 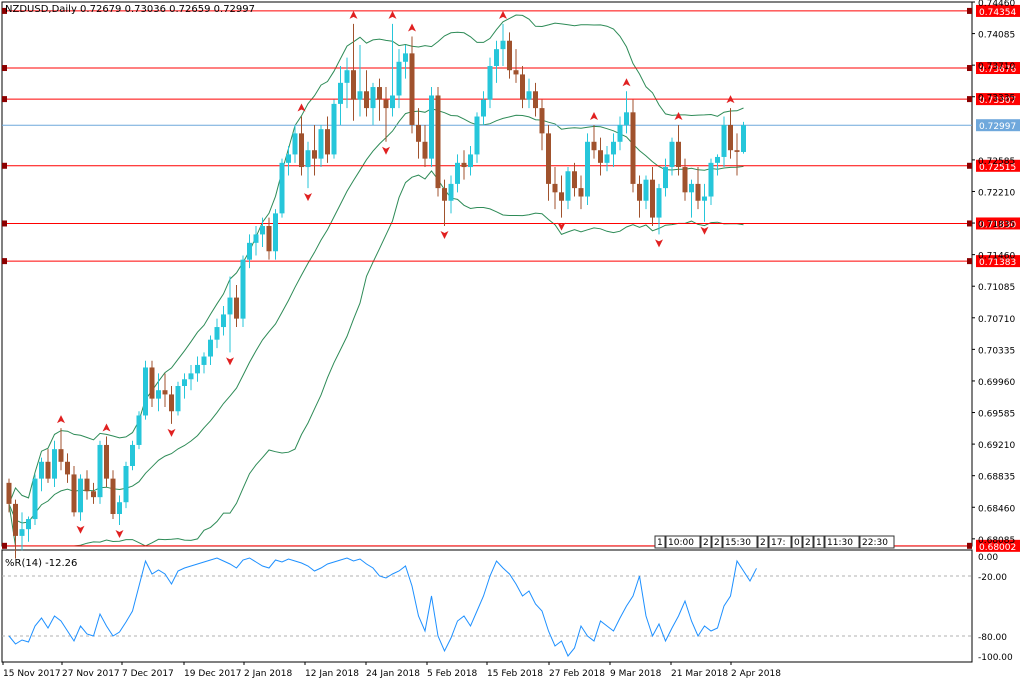 What do you see at coordinates (382, 607) in the screenshot?
I see `wpr-line` at bounding box center [382, 607].